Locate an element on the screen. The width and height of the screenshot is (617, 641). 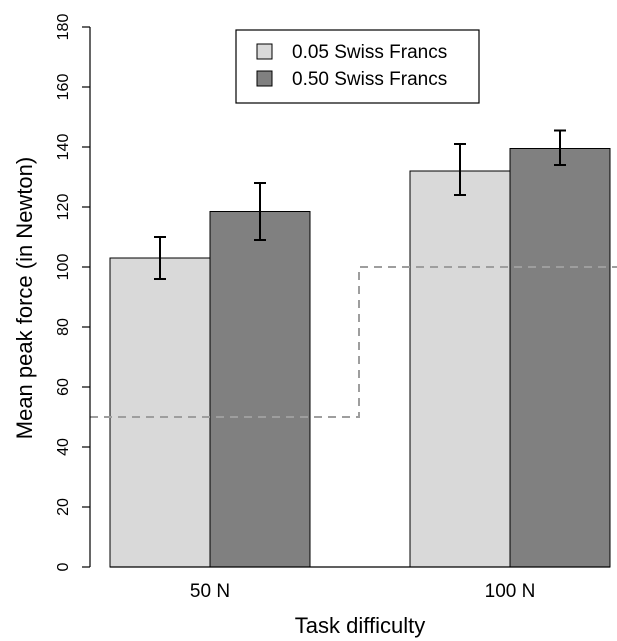
bar-50n-0.50-swiss-francs is located at coordinates (260, 389).